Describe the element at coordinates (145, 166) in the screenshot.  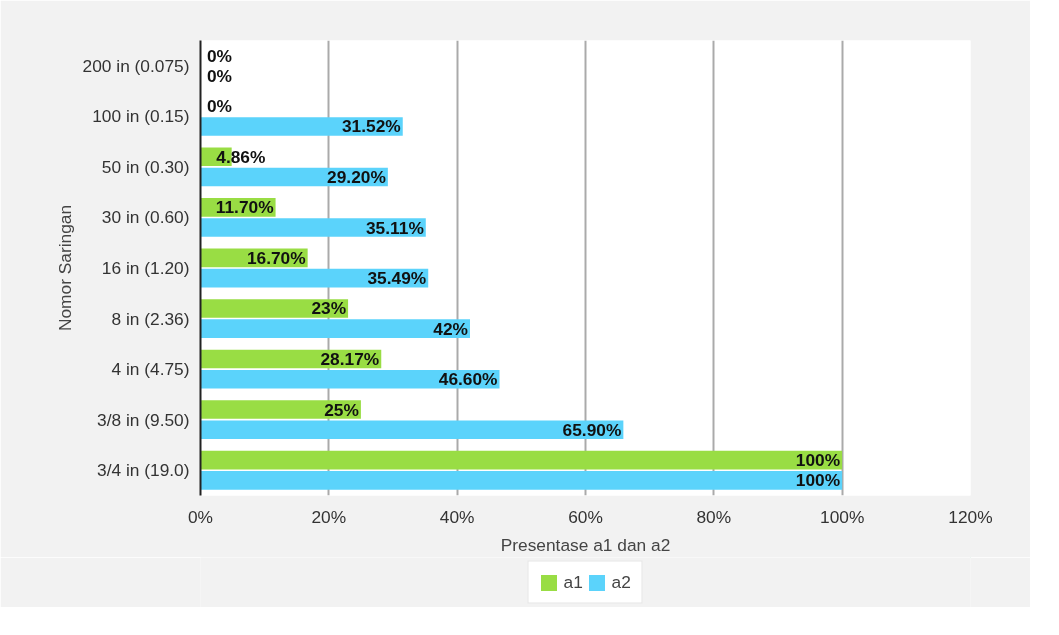
I see `y-tick-label: 50 in (0.30)` at that location.